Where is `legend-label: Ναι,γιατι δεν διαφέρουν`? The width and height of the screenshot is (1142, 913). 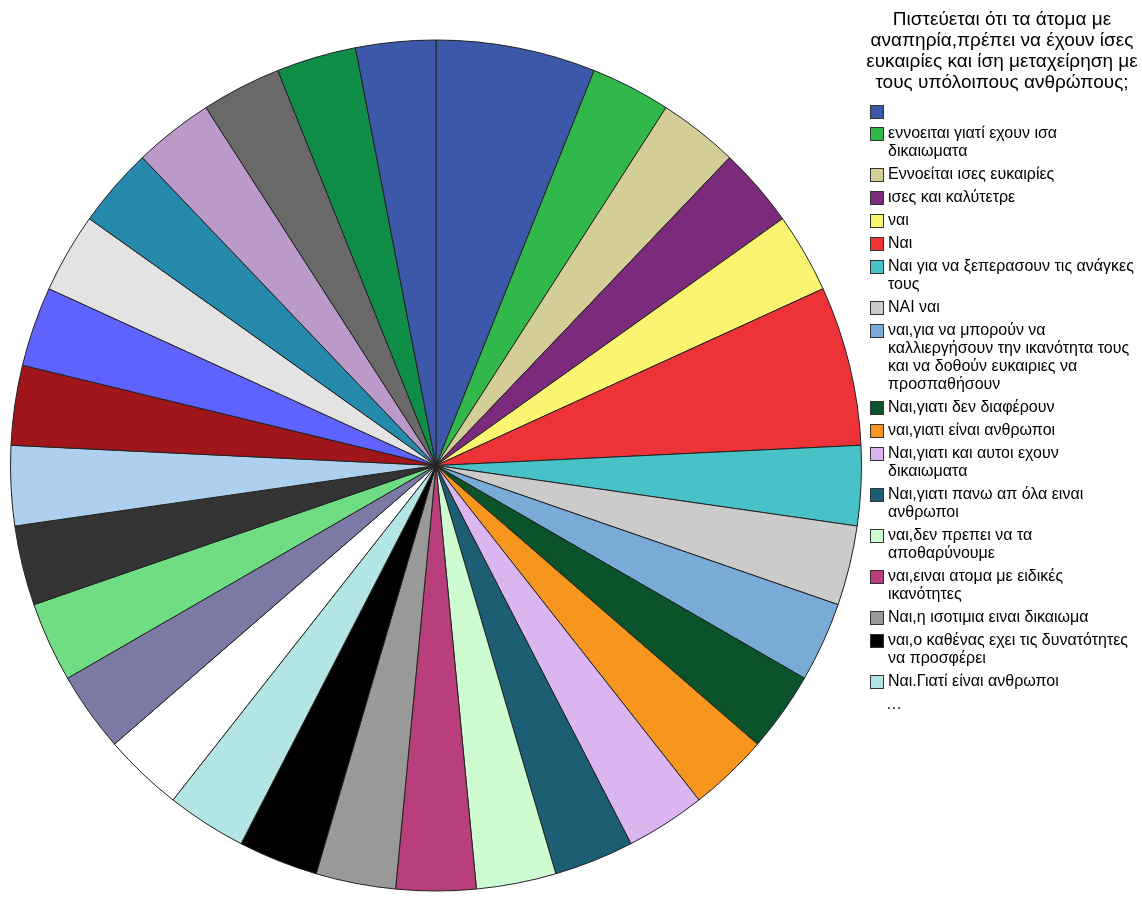 legend-label: Ναι,γιατι δεν διαφέρουν is located at coordinates (971, 407).